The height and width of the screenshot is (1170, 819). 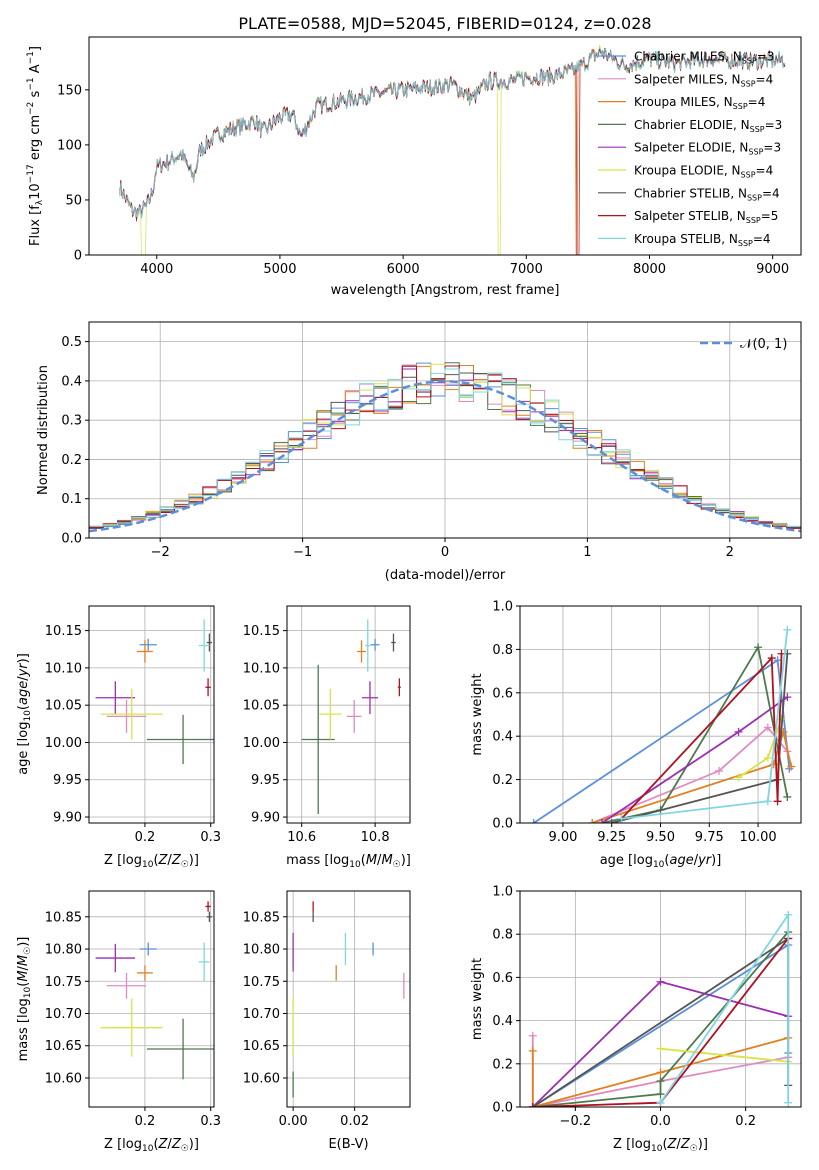 I want to click on y-tick-label: 0.4, so click(x=71, y=381).